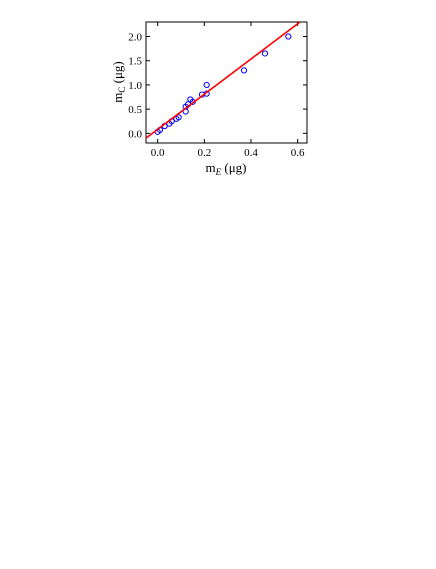 This screenshot has width=436, height=569. I want to click on y-tick-label: 0.5, so click(135, 110).